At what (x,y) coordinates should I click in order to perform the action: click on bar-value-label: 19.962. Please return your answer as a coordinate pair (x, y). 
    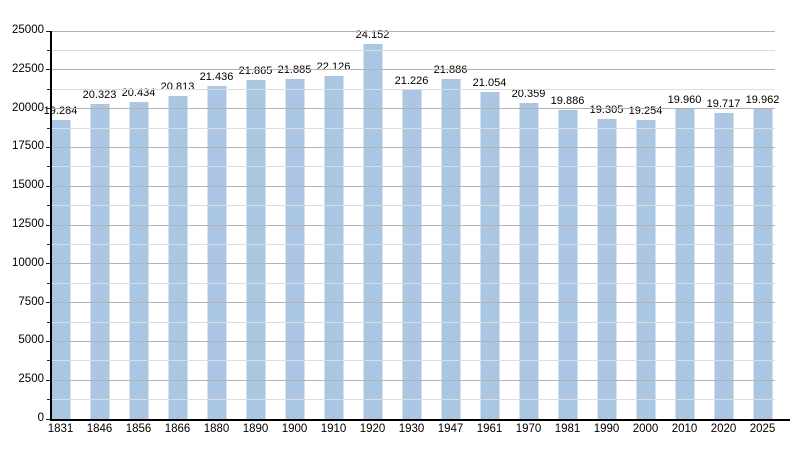
    Looking at the image, I should click on (762, 100).